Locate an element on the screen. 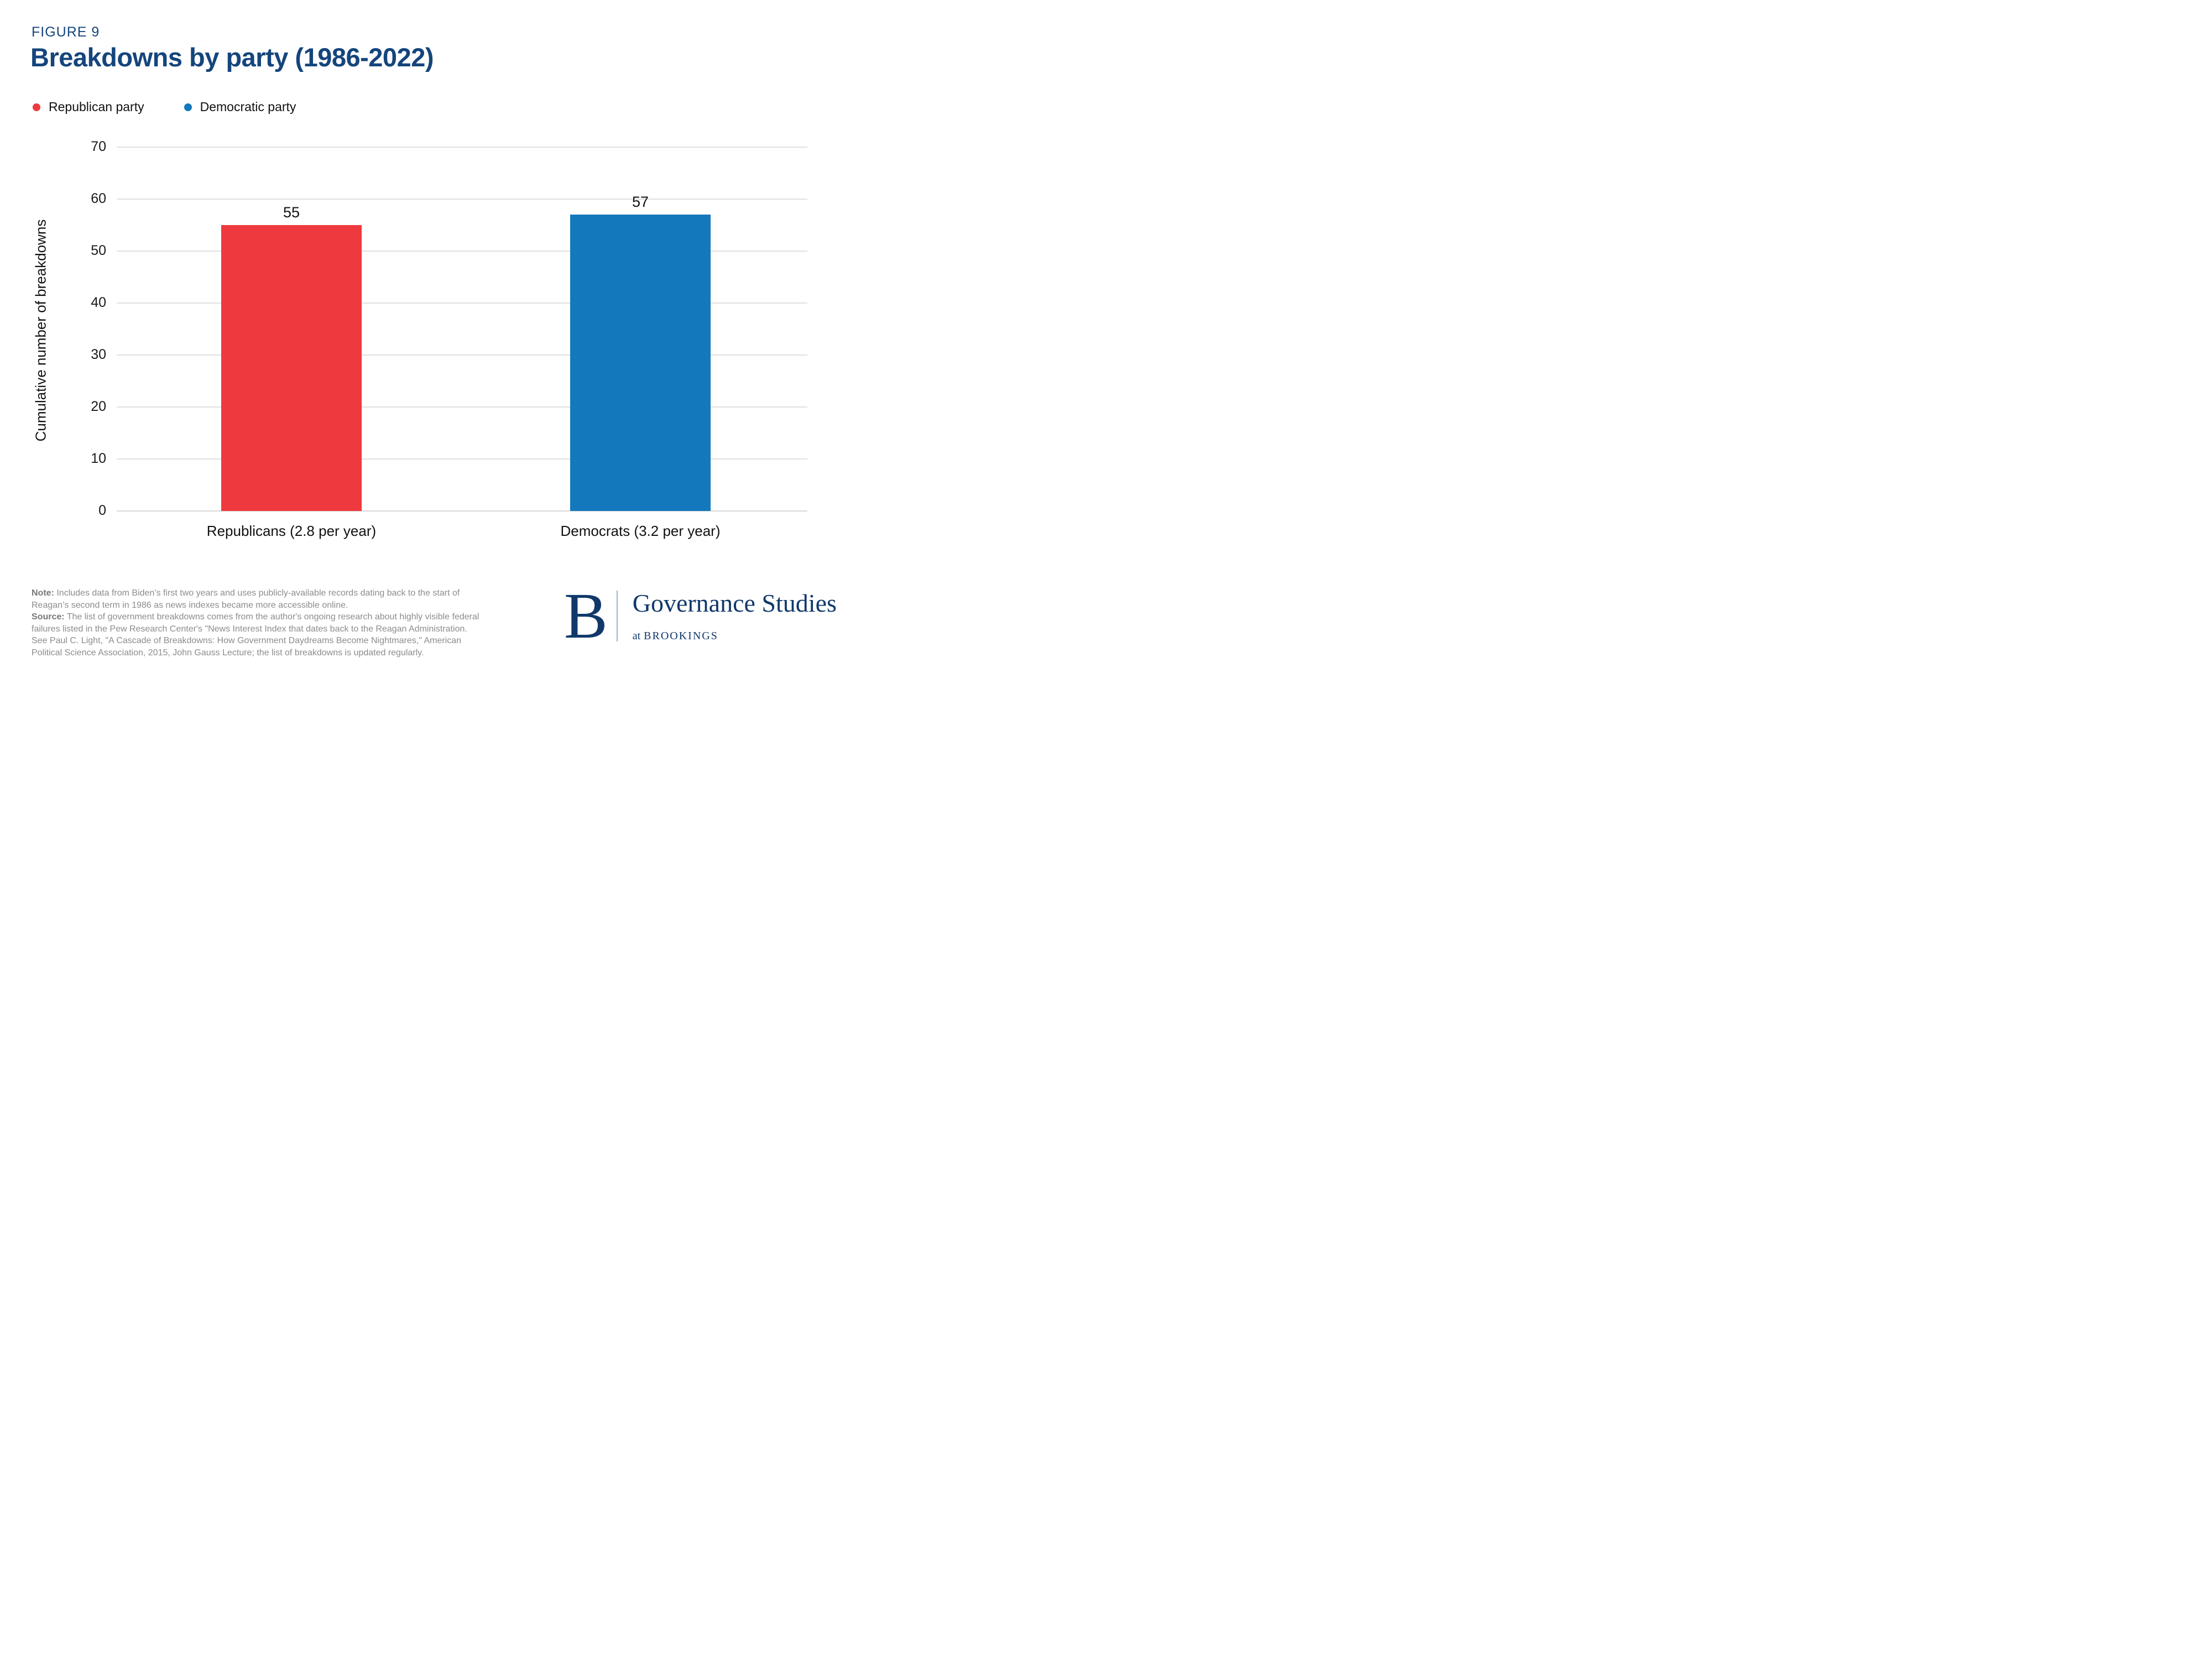 The image size is (2212, 1659). y-tick-label-10: 10 is located at coordinates (99, 459).